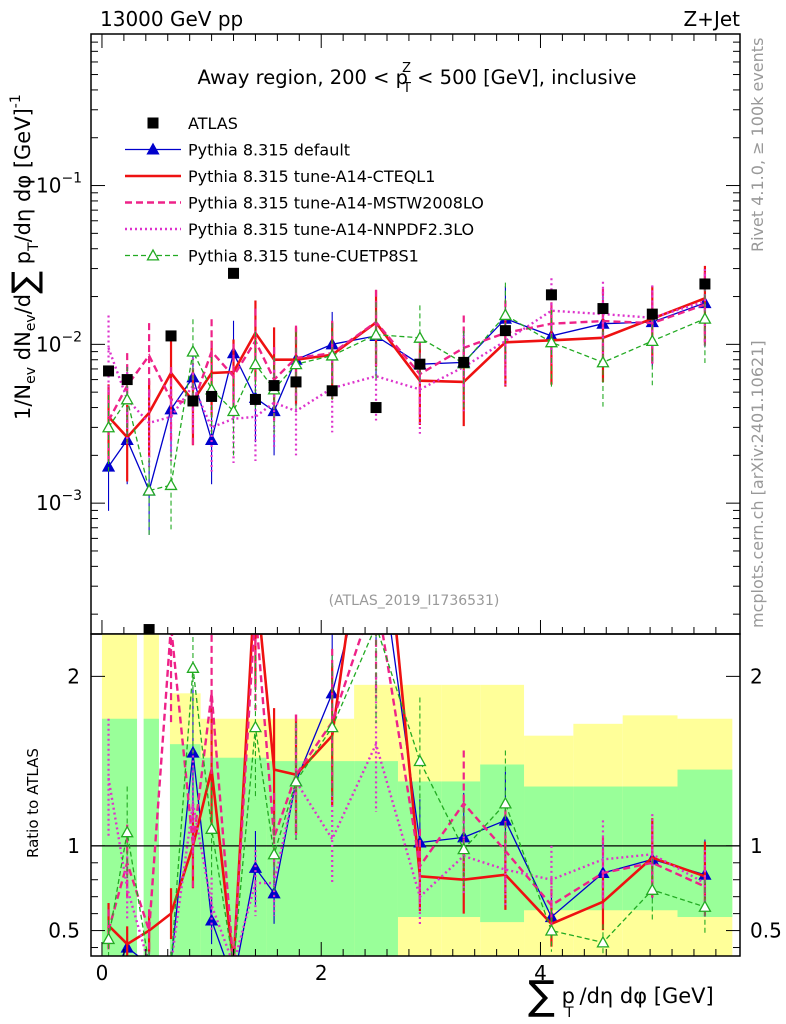 The height and width of the screenshot is (1024, 786). What do you see at coordinates (102, 973) in the screenshot?
I see `xtick-label: 0` at bounding box center [102, 973].